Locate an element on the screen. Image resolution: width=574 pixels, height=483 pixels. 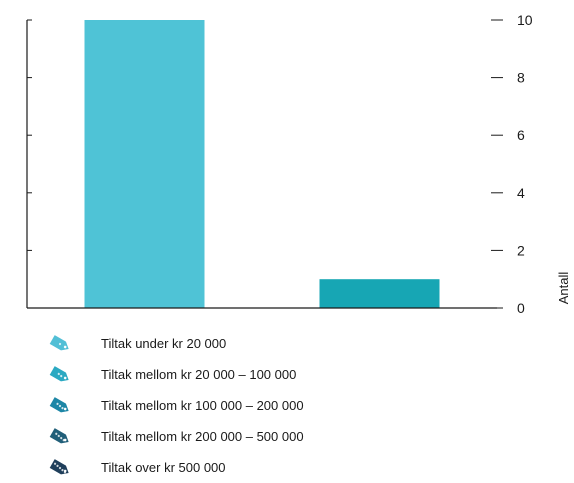
y-tick-label: 0 is located at coordinates (521, 308).